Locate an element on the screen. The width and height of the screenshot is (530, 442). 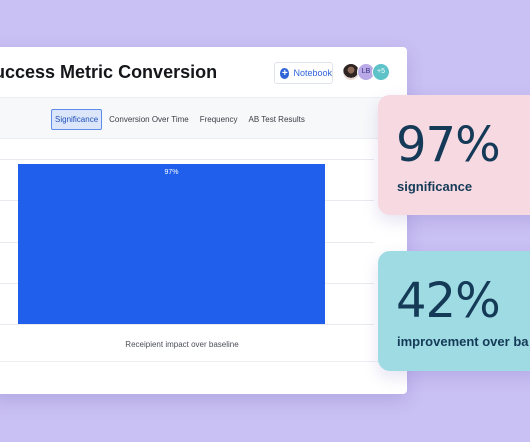
tab-significance: Significance is located at coordinates (77, 119).